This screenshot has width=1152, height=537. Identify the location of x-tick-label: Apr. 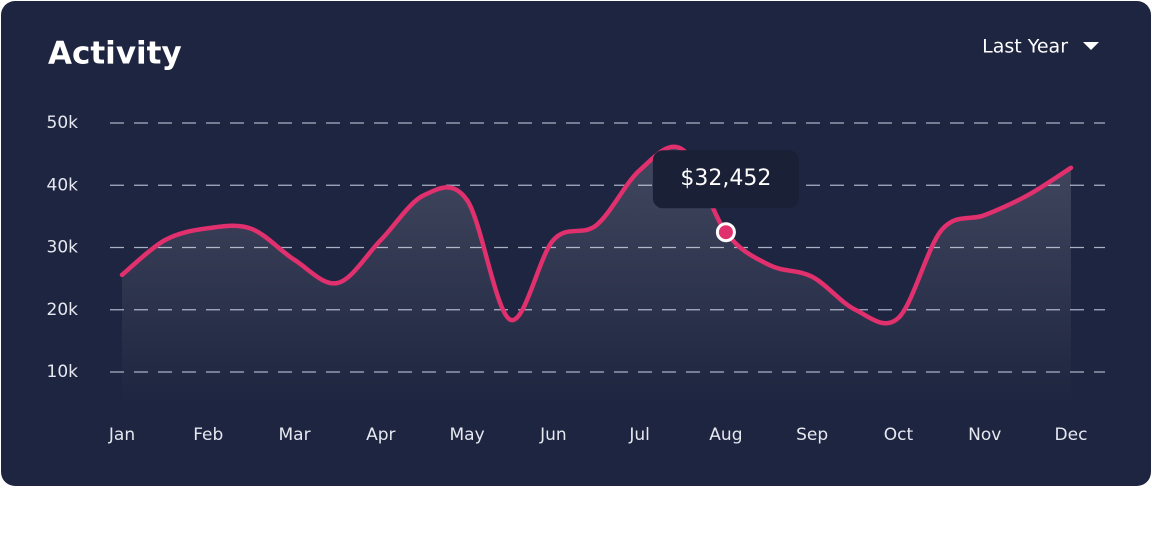
(380, 435).